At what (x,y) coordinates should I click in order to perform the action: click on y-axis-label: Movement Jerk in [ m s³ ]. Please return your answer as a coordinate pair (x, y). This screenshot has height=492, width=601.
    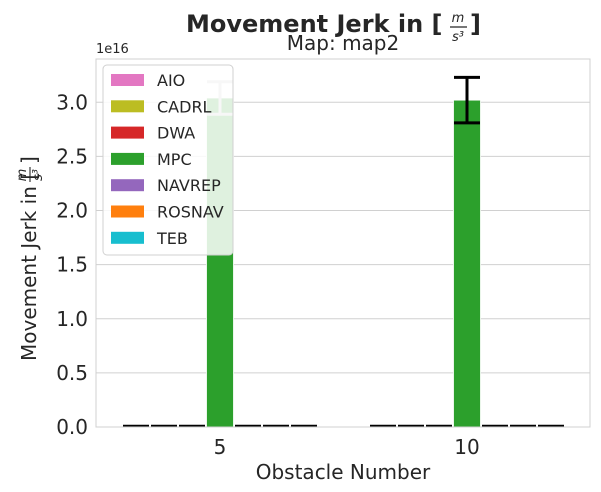
    Looking at the image, I should click on (30, 258).